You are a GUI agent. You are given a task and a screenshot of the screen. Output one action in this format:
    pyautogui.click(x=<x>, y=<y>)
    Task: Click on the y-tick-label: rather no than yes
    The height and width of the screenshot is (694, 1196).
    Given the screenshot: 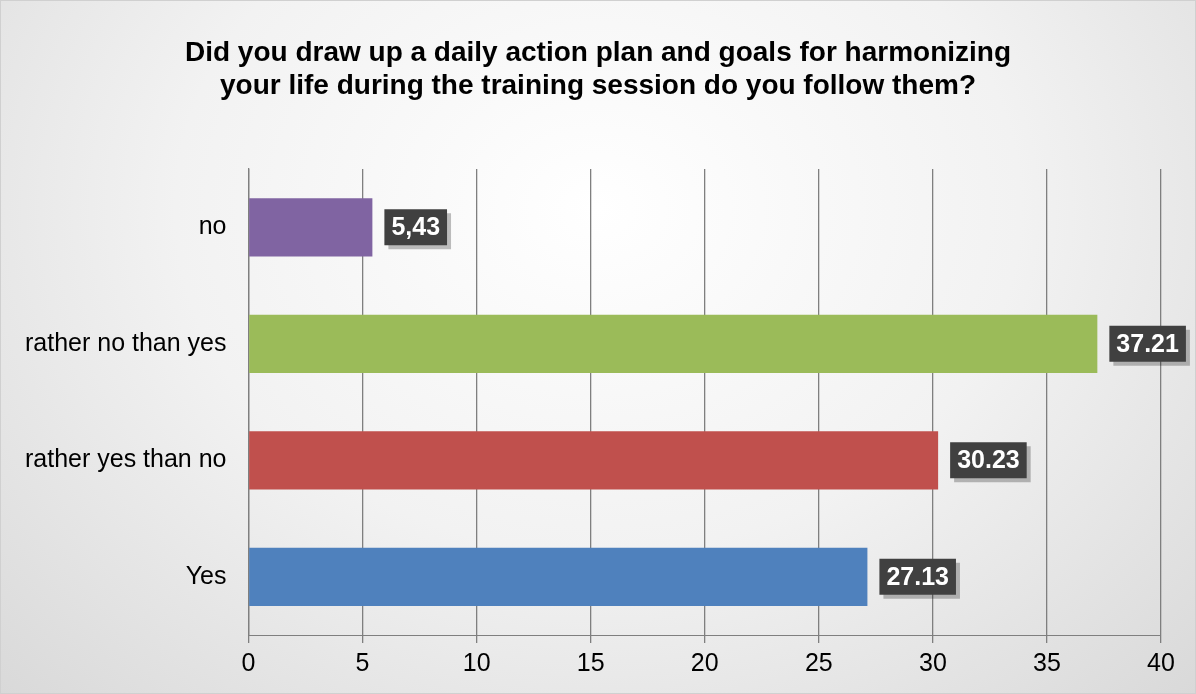 What is the action you would take?
    pyautogui.click(x=126, y=341)
    